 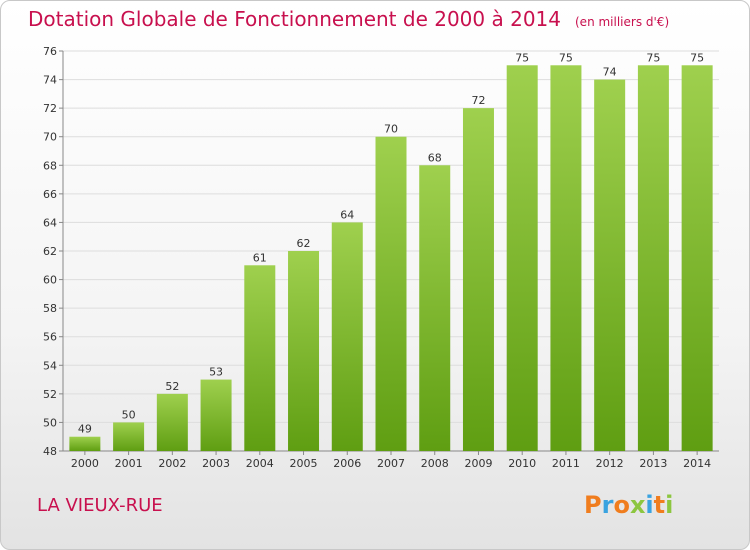 What do you see at coordinates (50, 222) in the screenshot?
I see `y-tick-label: 64` at bounding box center [50, 222].